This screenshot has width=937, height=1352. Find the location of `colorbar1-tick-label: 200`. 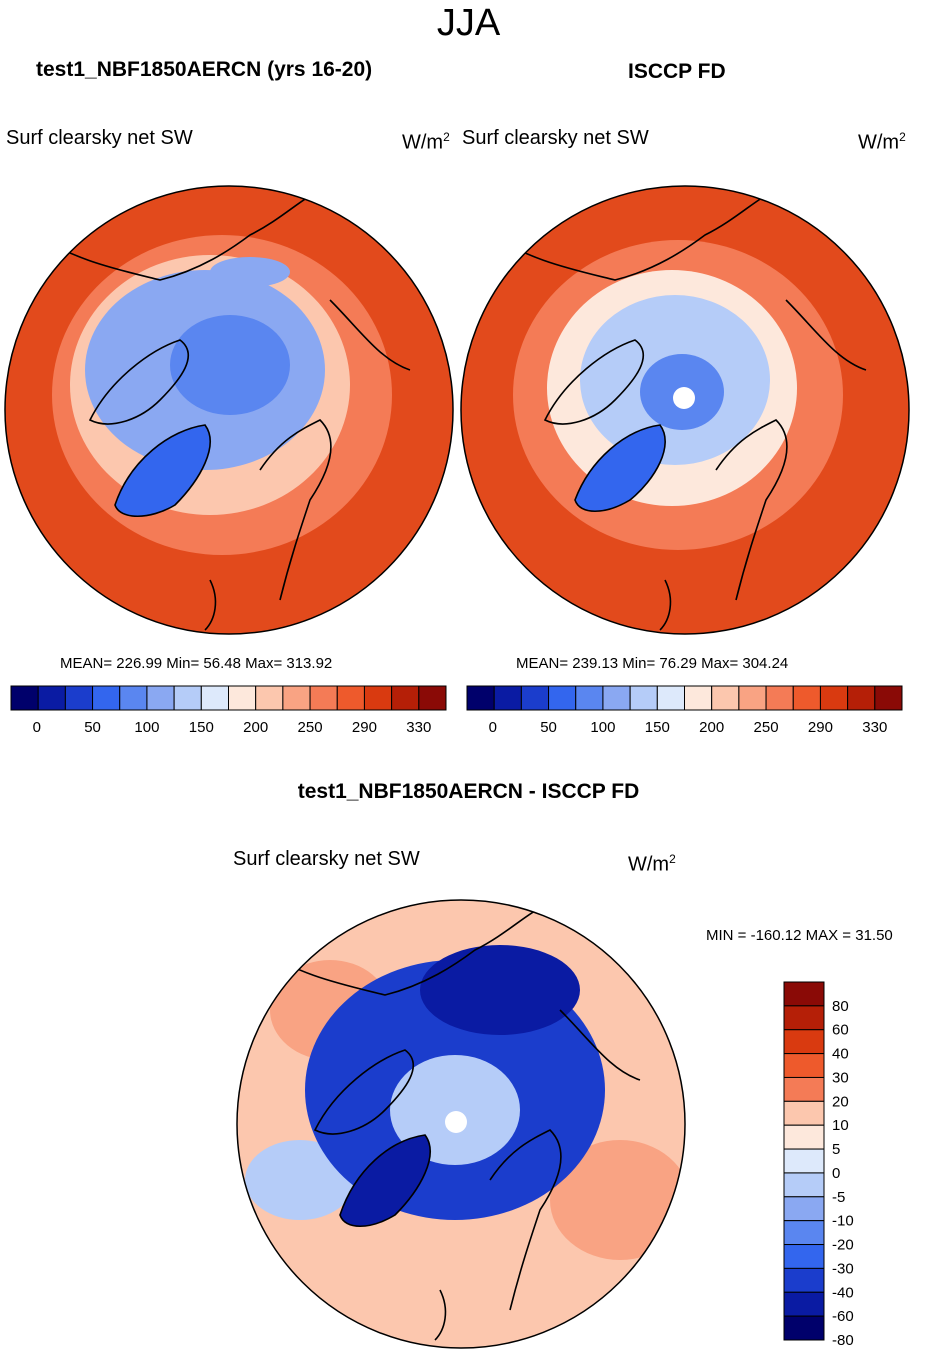

colorbar1-tick-label: 200 is located at coordinates (255, 727).